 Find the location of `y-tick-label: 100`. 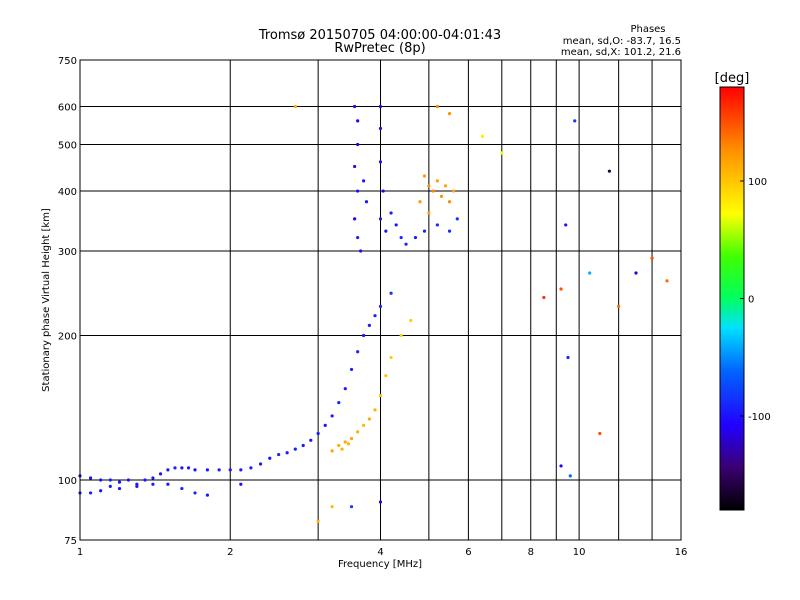

y-tick-label: 100 is located at coordinates (67, 481).